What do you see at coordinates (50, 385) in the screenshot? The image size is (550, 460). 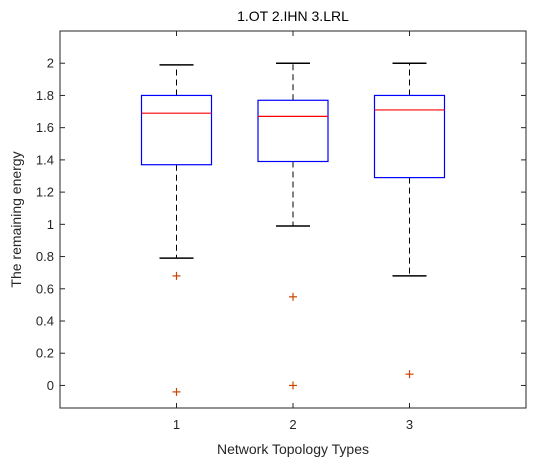 I see `y-tick-label: 0` at bounding box center [50, 385].